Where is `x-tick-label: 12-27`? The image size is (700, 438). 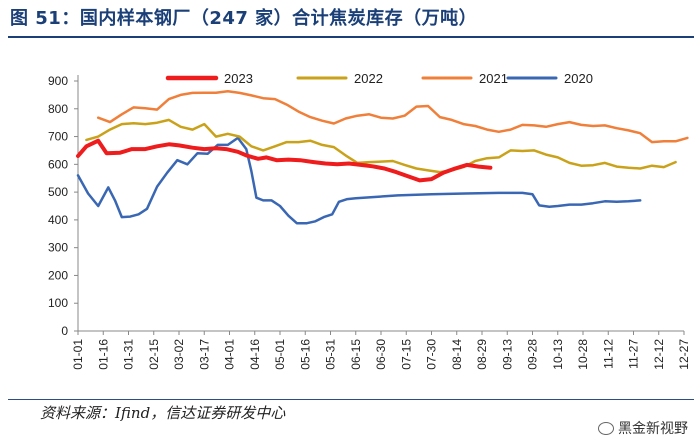
x-tick-label: 12-27 is located at coordinates (684, 354).